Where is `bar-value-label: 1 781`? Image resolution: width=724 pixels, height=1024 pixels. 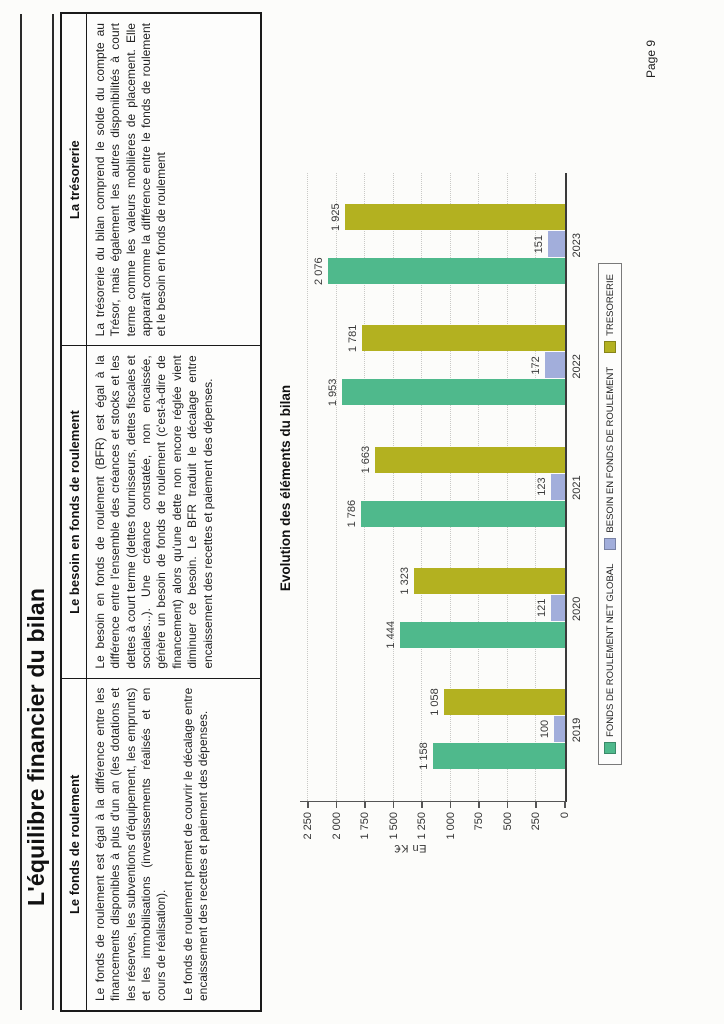 bar-value-label: 1 781 is located at coordinates (353, 338).